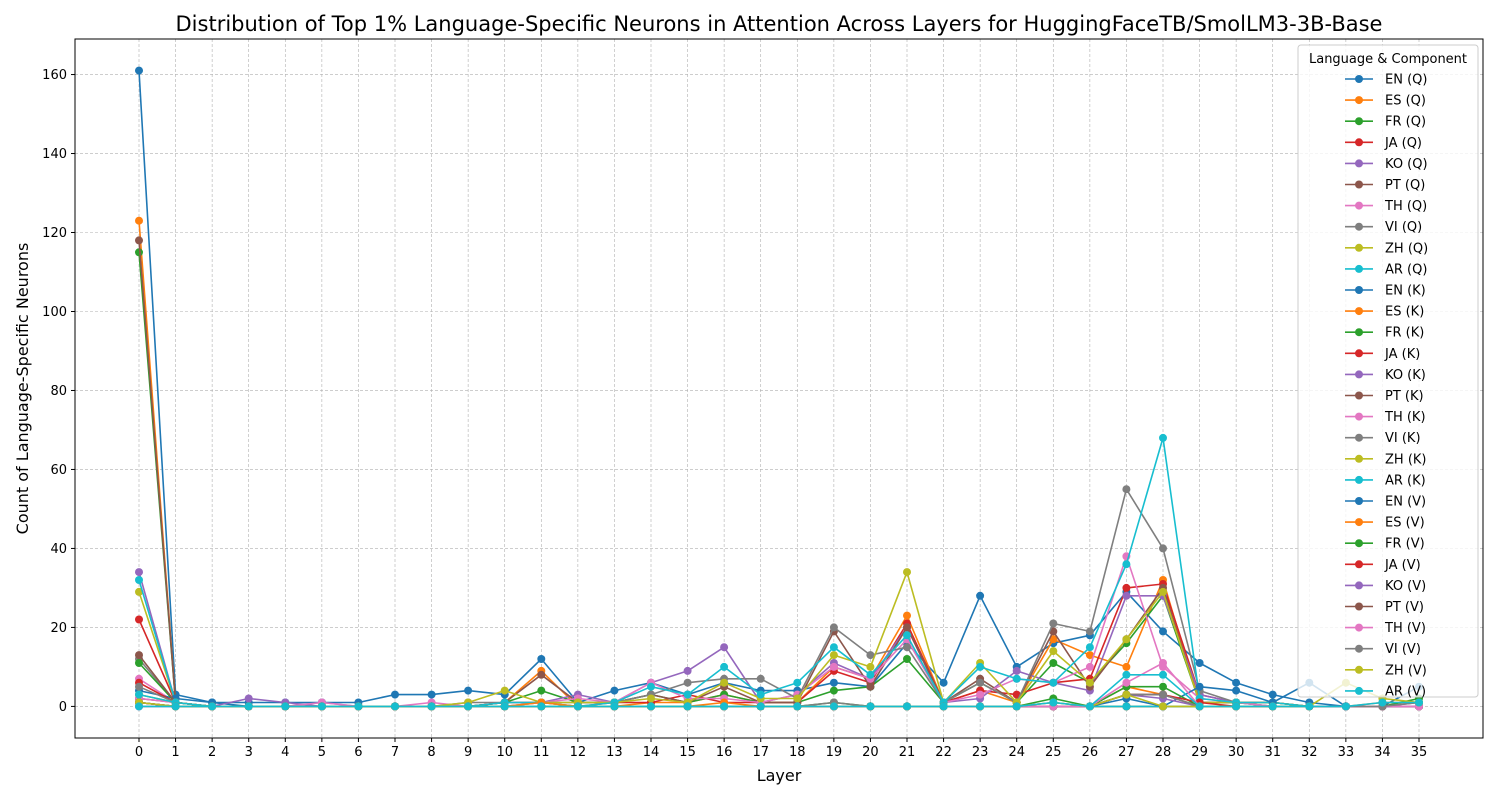  What do you see at coordinates (1163, 752) in the screenshot?
I see `x-tick-label: 28` at bounding box center [1163, 752].